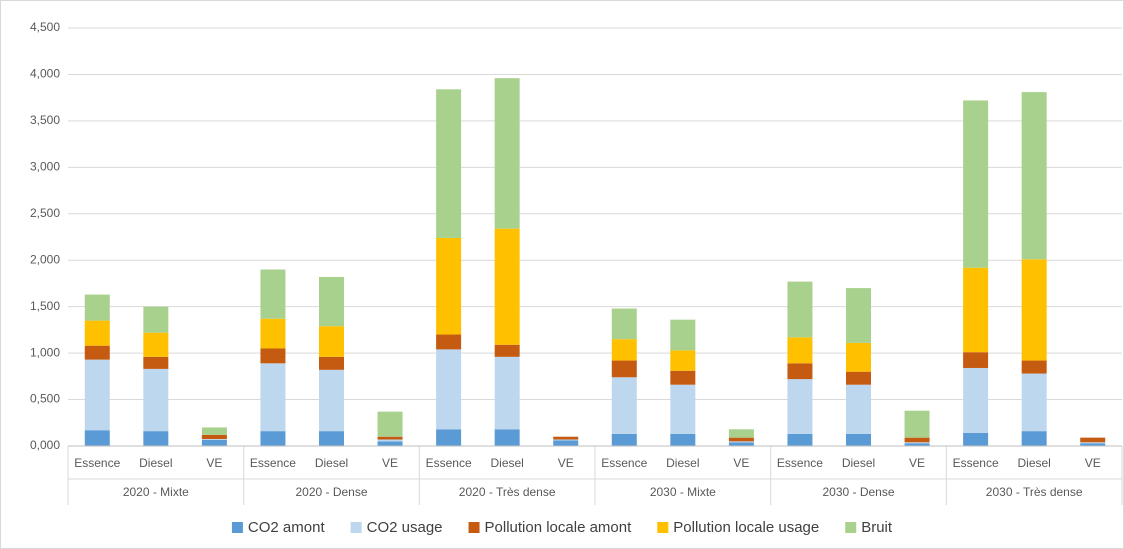 This screenshot has height=549, width=1124. Describe the element at coordinates (683, 492) in the screenshot. I see `group-label: 2030 - Mixte` at that location.